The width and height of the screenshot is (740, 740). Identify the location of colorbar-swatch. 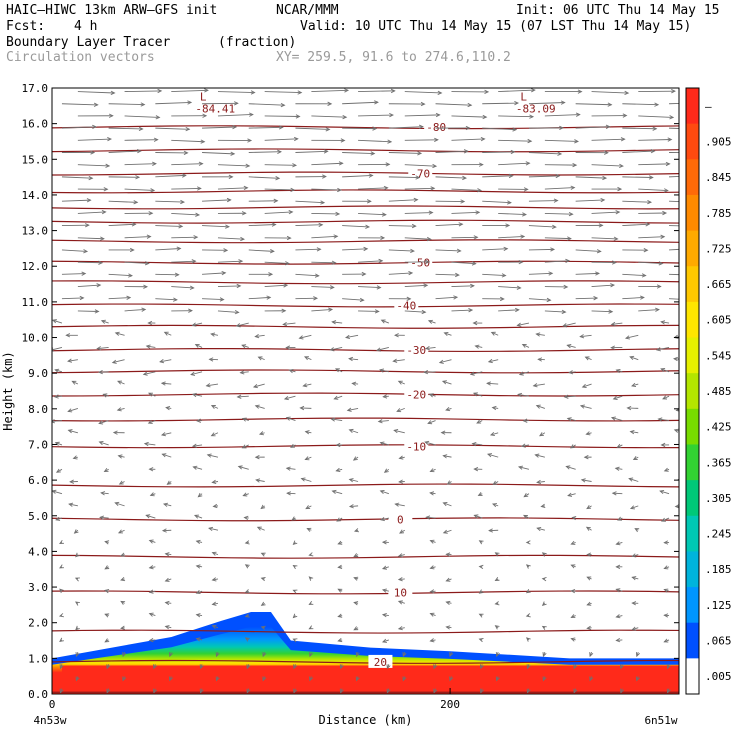
(692, 533).